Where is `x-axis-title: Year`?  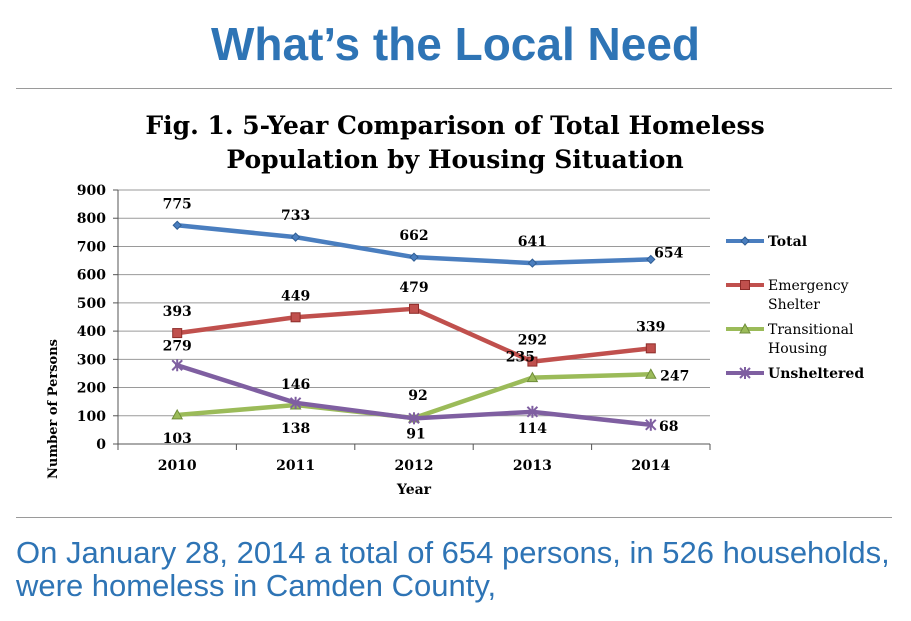 x-axis-title: Year is located at coordinates (414, 490).